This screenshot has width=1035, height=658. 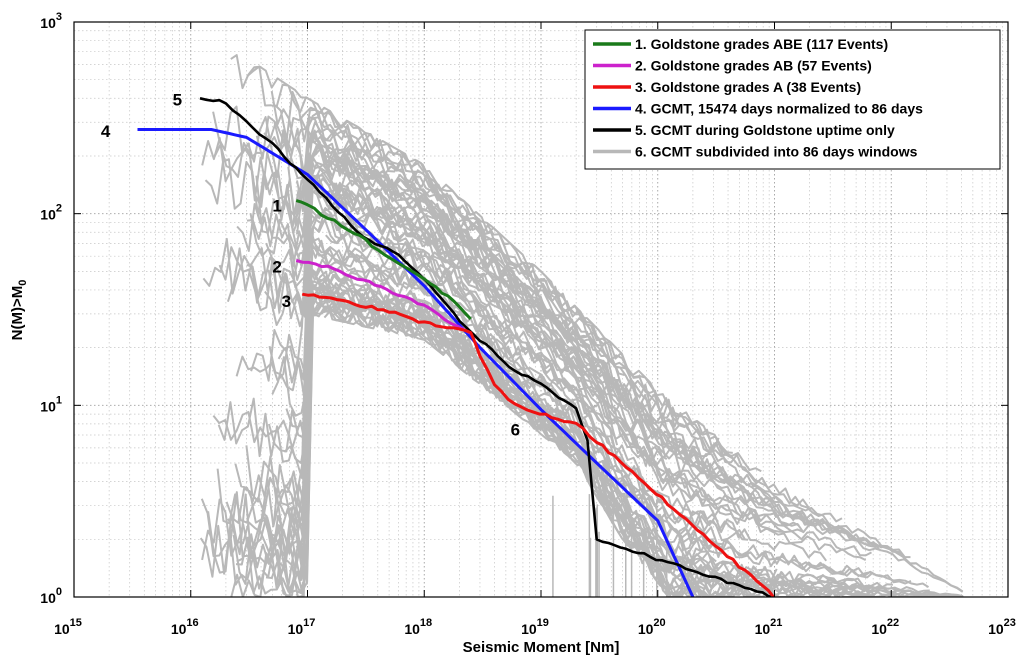 I want to click on legend-entry-5: 5. GCMT during Goldstone uptime only, so click(x=765, y=130).